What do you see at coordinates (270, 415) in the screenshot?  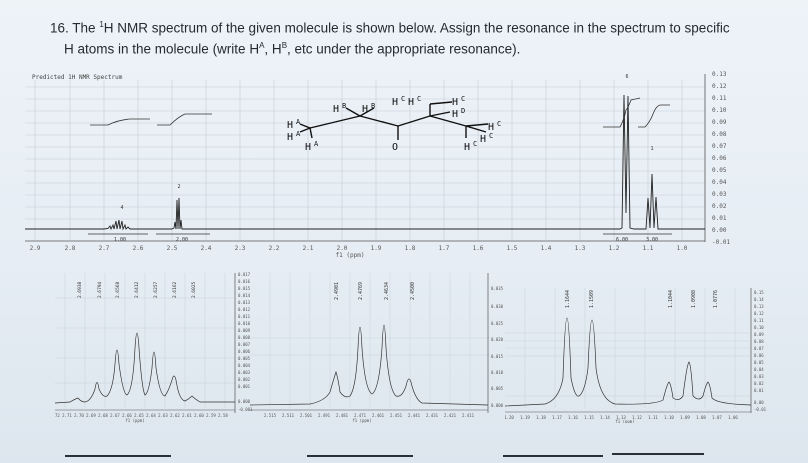 I see `svg-text: 2.515` at bounding box center [270, 415].